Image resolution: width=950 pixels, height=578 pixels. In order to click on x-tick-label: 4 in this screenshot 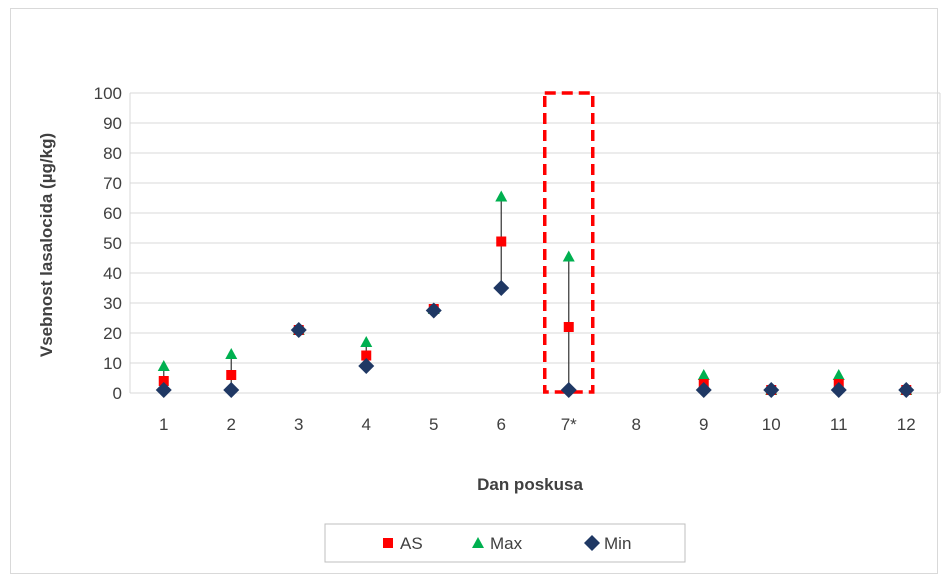, I will do `click(366, 424)`.